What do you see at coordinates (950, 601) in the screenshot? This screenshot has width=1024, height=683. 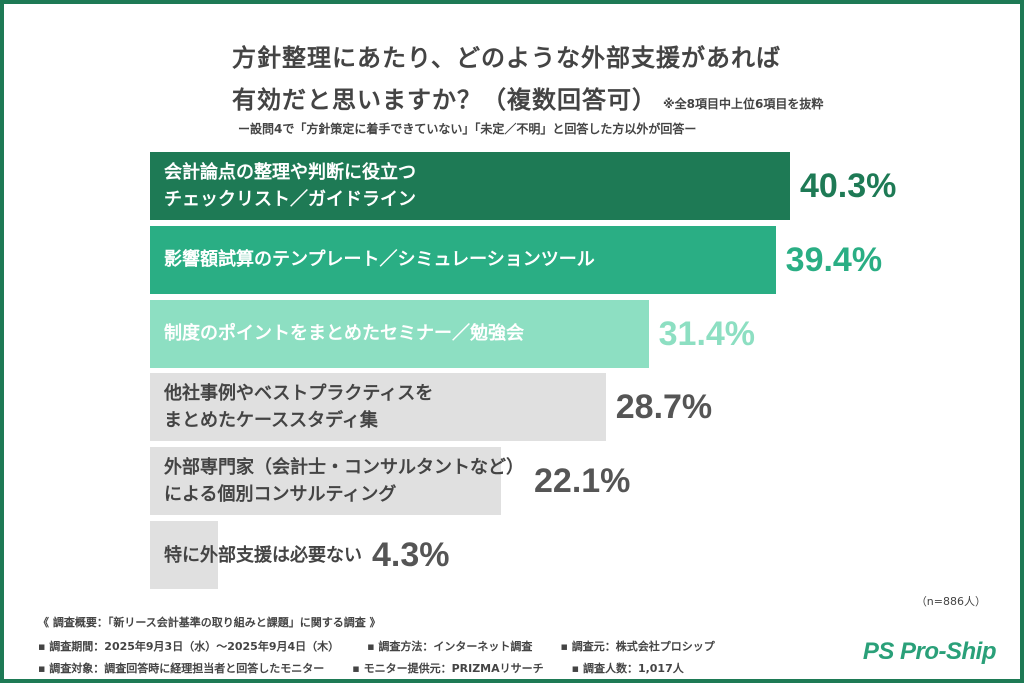 I see `sample-size: （n=886人）` at bounding box center [950, 601].